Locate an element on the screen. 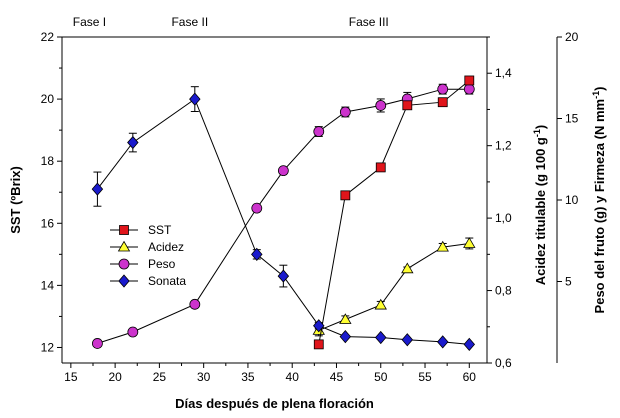 The height and width of the screenshot is (418, 620). series-acidez is located at coordinates (394, 287).